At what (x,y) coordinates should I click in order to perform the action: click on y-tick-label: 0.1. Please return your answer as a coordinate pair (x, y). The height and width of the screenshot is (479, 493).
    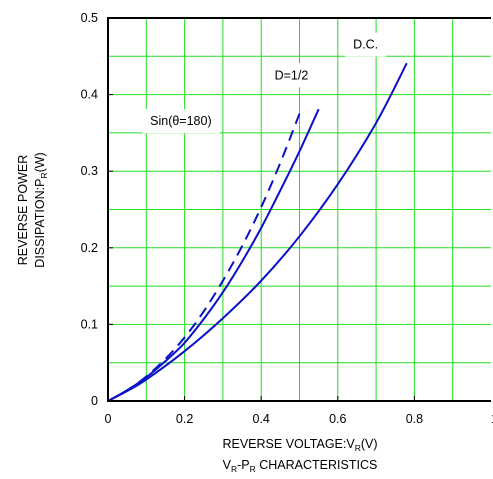
    Looking at the image, I should click on (89, 324).